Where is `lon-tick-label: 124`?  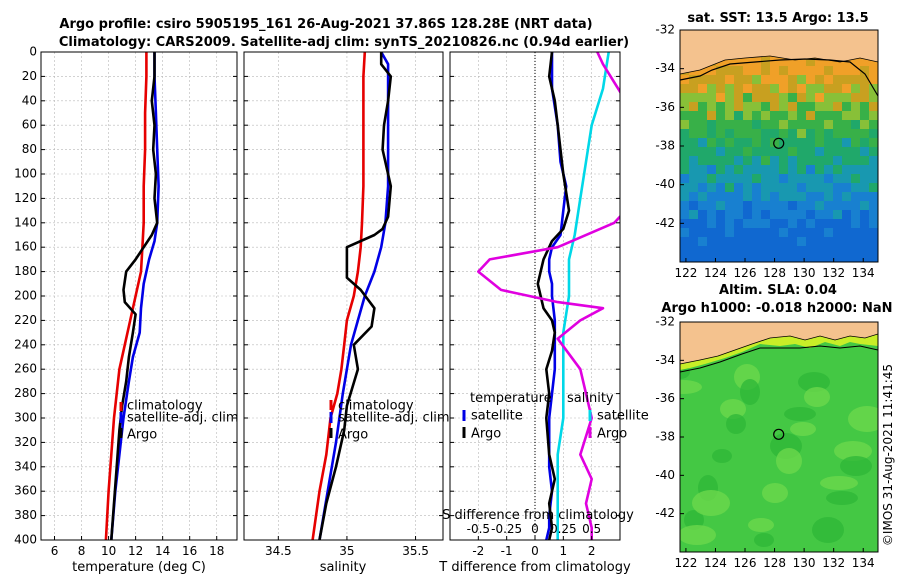 lon-tick-label: 124 is located at coordinates (715, 273).